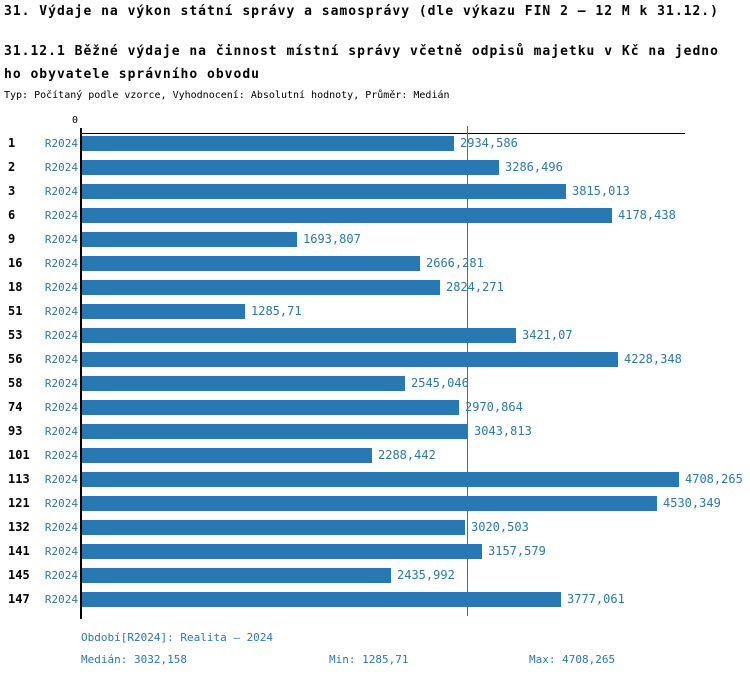 This screenshot has width=750, height=676. Describe the element at coordinates (15, 263) in the screenshot. I see `row-category-label: 16` at that location.